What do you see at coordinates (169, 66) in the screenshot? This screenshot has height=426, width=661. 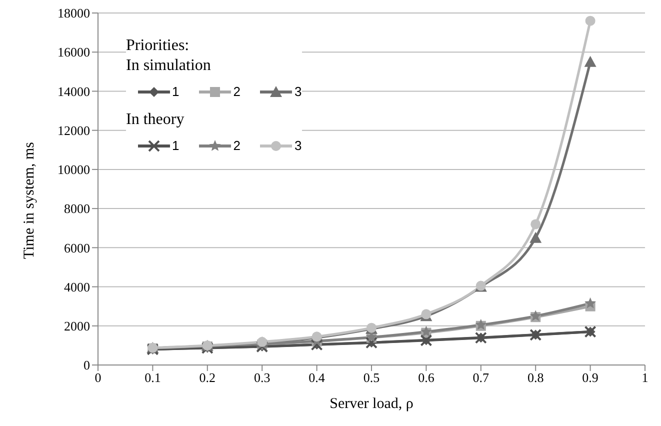 I see `annotation: In simulation` at bounding box center [169, 66].